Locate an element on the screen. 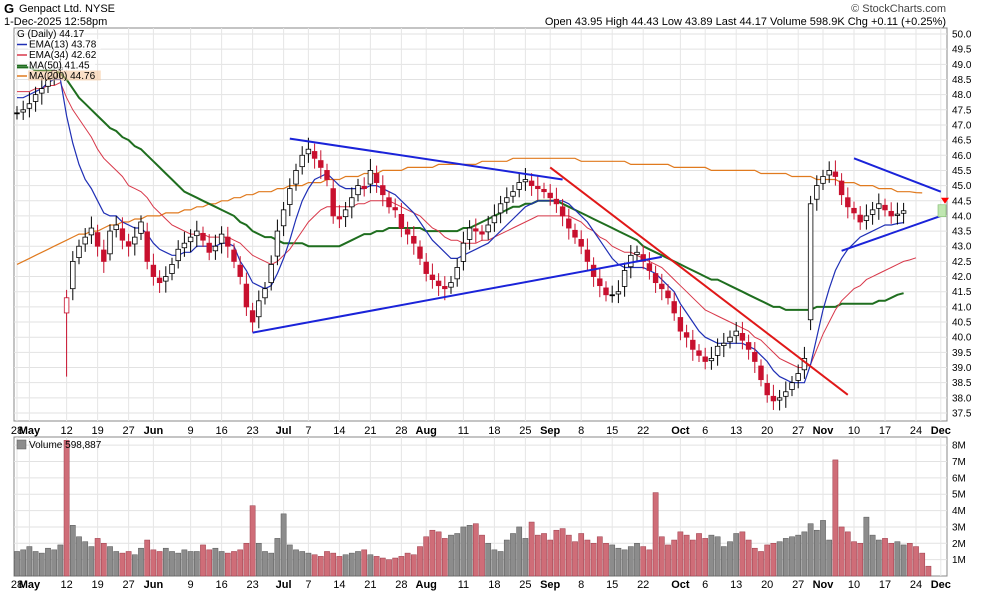 The width and height of the screenshot is (990, 591). price-x-label: Sep is located at coordinates (550, 431).